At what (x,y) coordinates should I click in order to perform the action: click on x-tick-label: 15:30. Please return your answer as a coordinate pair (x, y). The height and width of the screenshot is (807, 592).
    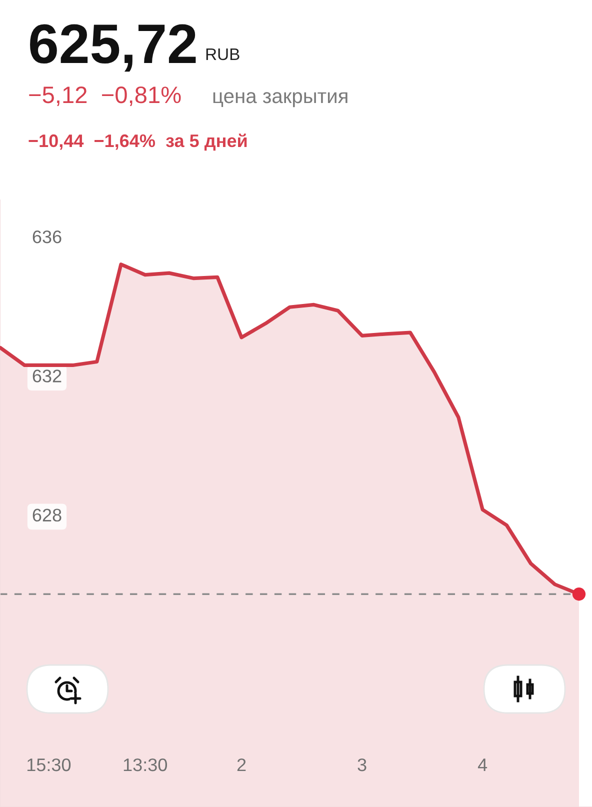
    Looking at the image, I should click on (49, 765).